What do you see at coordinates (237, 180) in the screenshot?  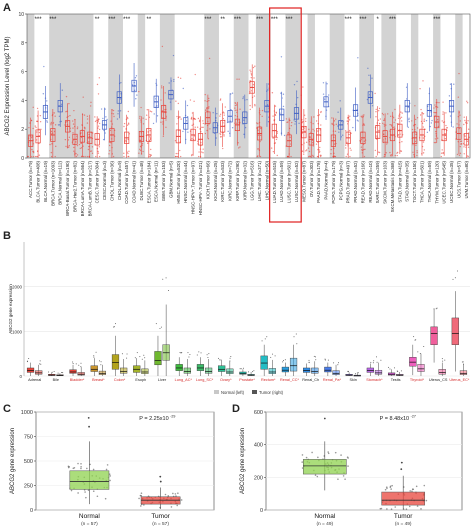 I see `category-label: KIRP.Tumor (n=290)` at bounding box center [237, 180].